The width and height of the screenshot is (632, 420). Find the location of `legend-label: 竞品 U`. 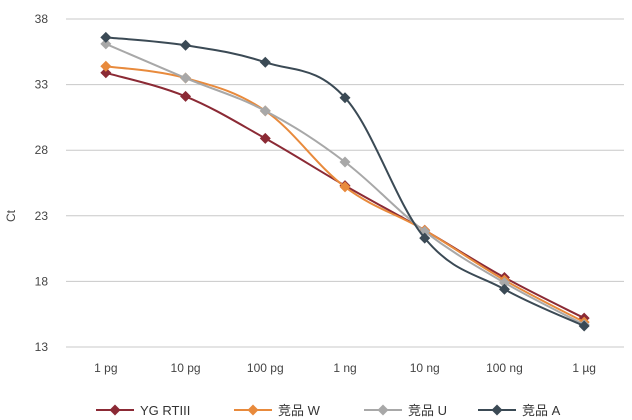

legend-label: 竞品 U is located at coordinates (427, 410).